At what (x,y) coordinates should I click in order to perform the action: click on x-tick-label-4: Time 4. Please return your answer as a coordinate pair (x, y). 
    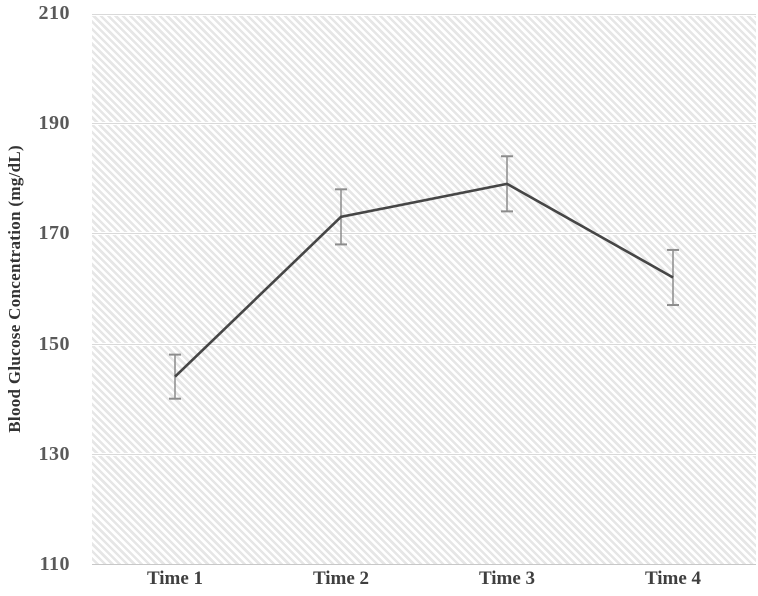
    Looking at the image, I should click on (673, 578).